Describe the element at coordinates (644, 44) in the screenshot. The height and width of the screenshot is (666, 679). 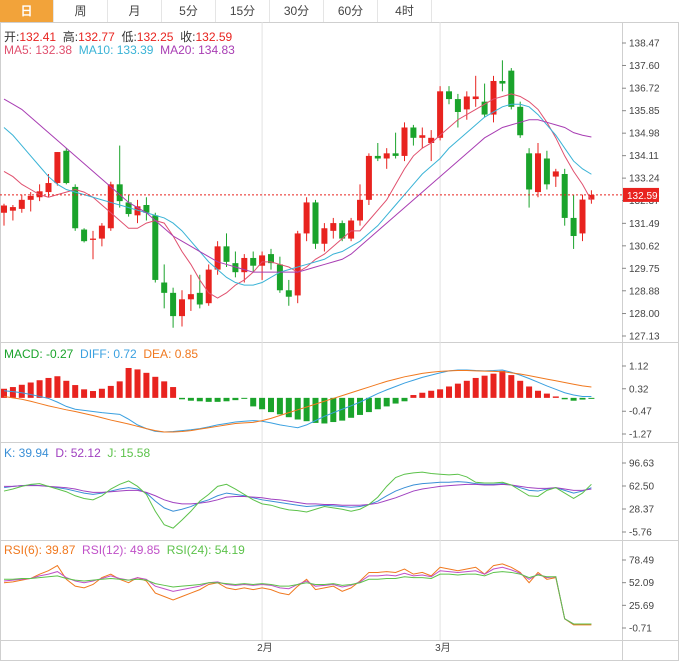
I see `y-tick-label: 138.47` at that location.